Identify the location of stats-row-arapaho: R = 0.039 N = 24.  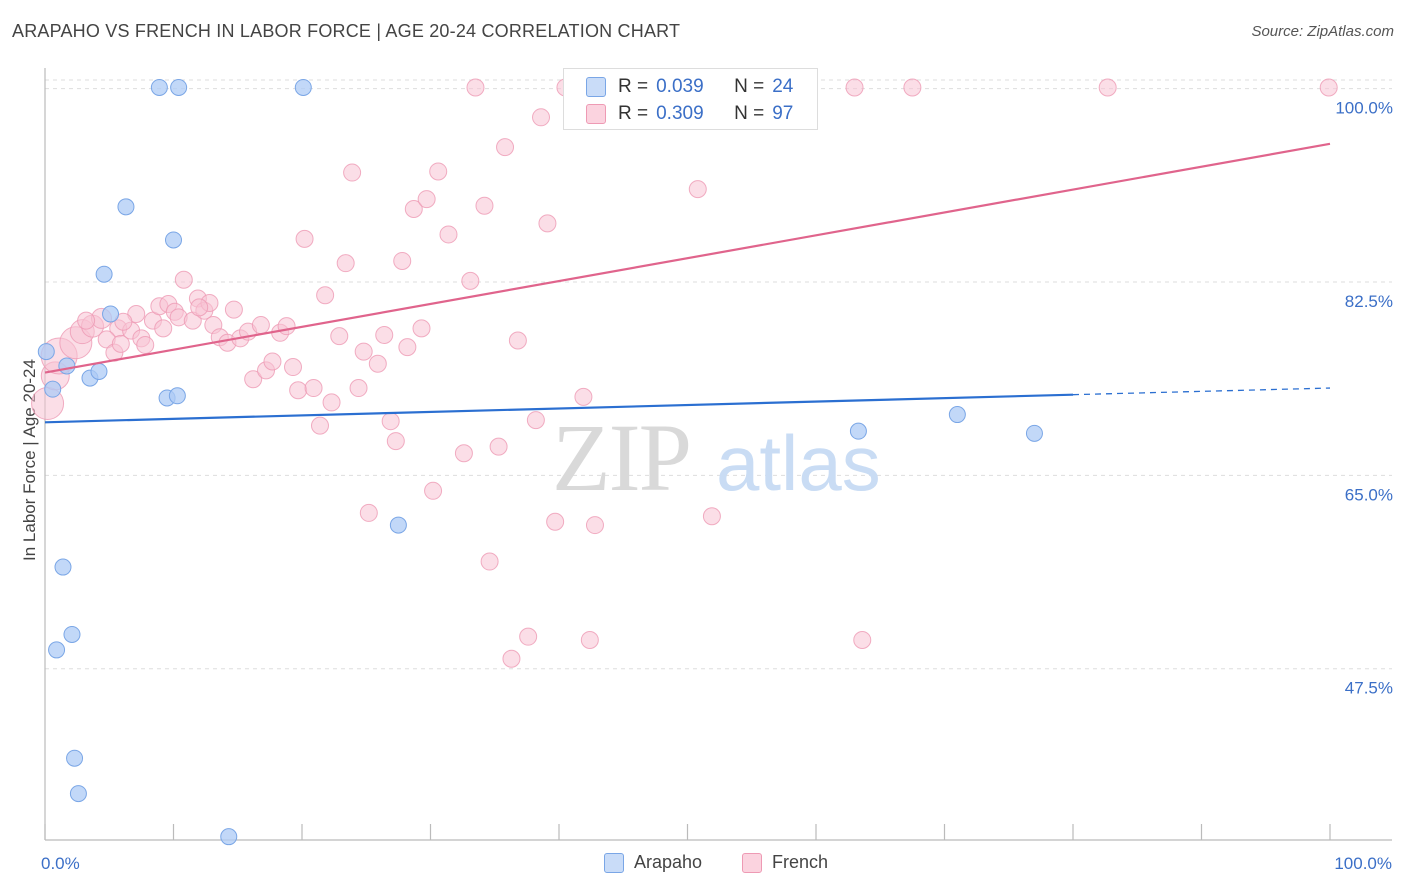
(689, 87).